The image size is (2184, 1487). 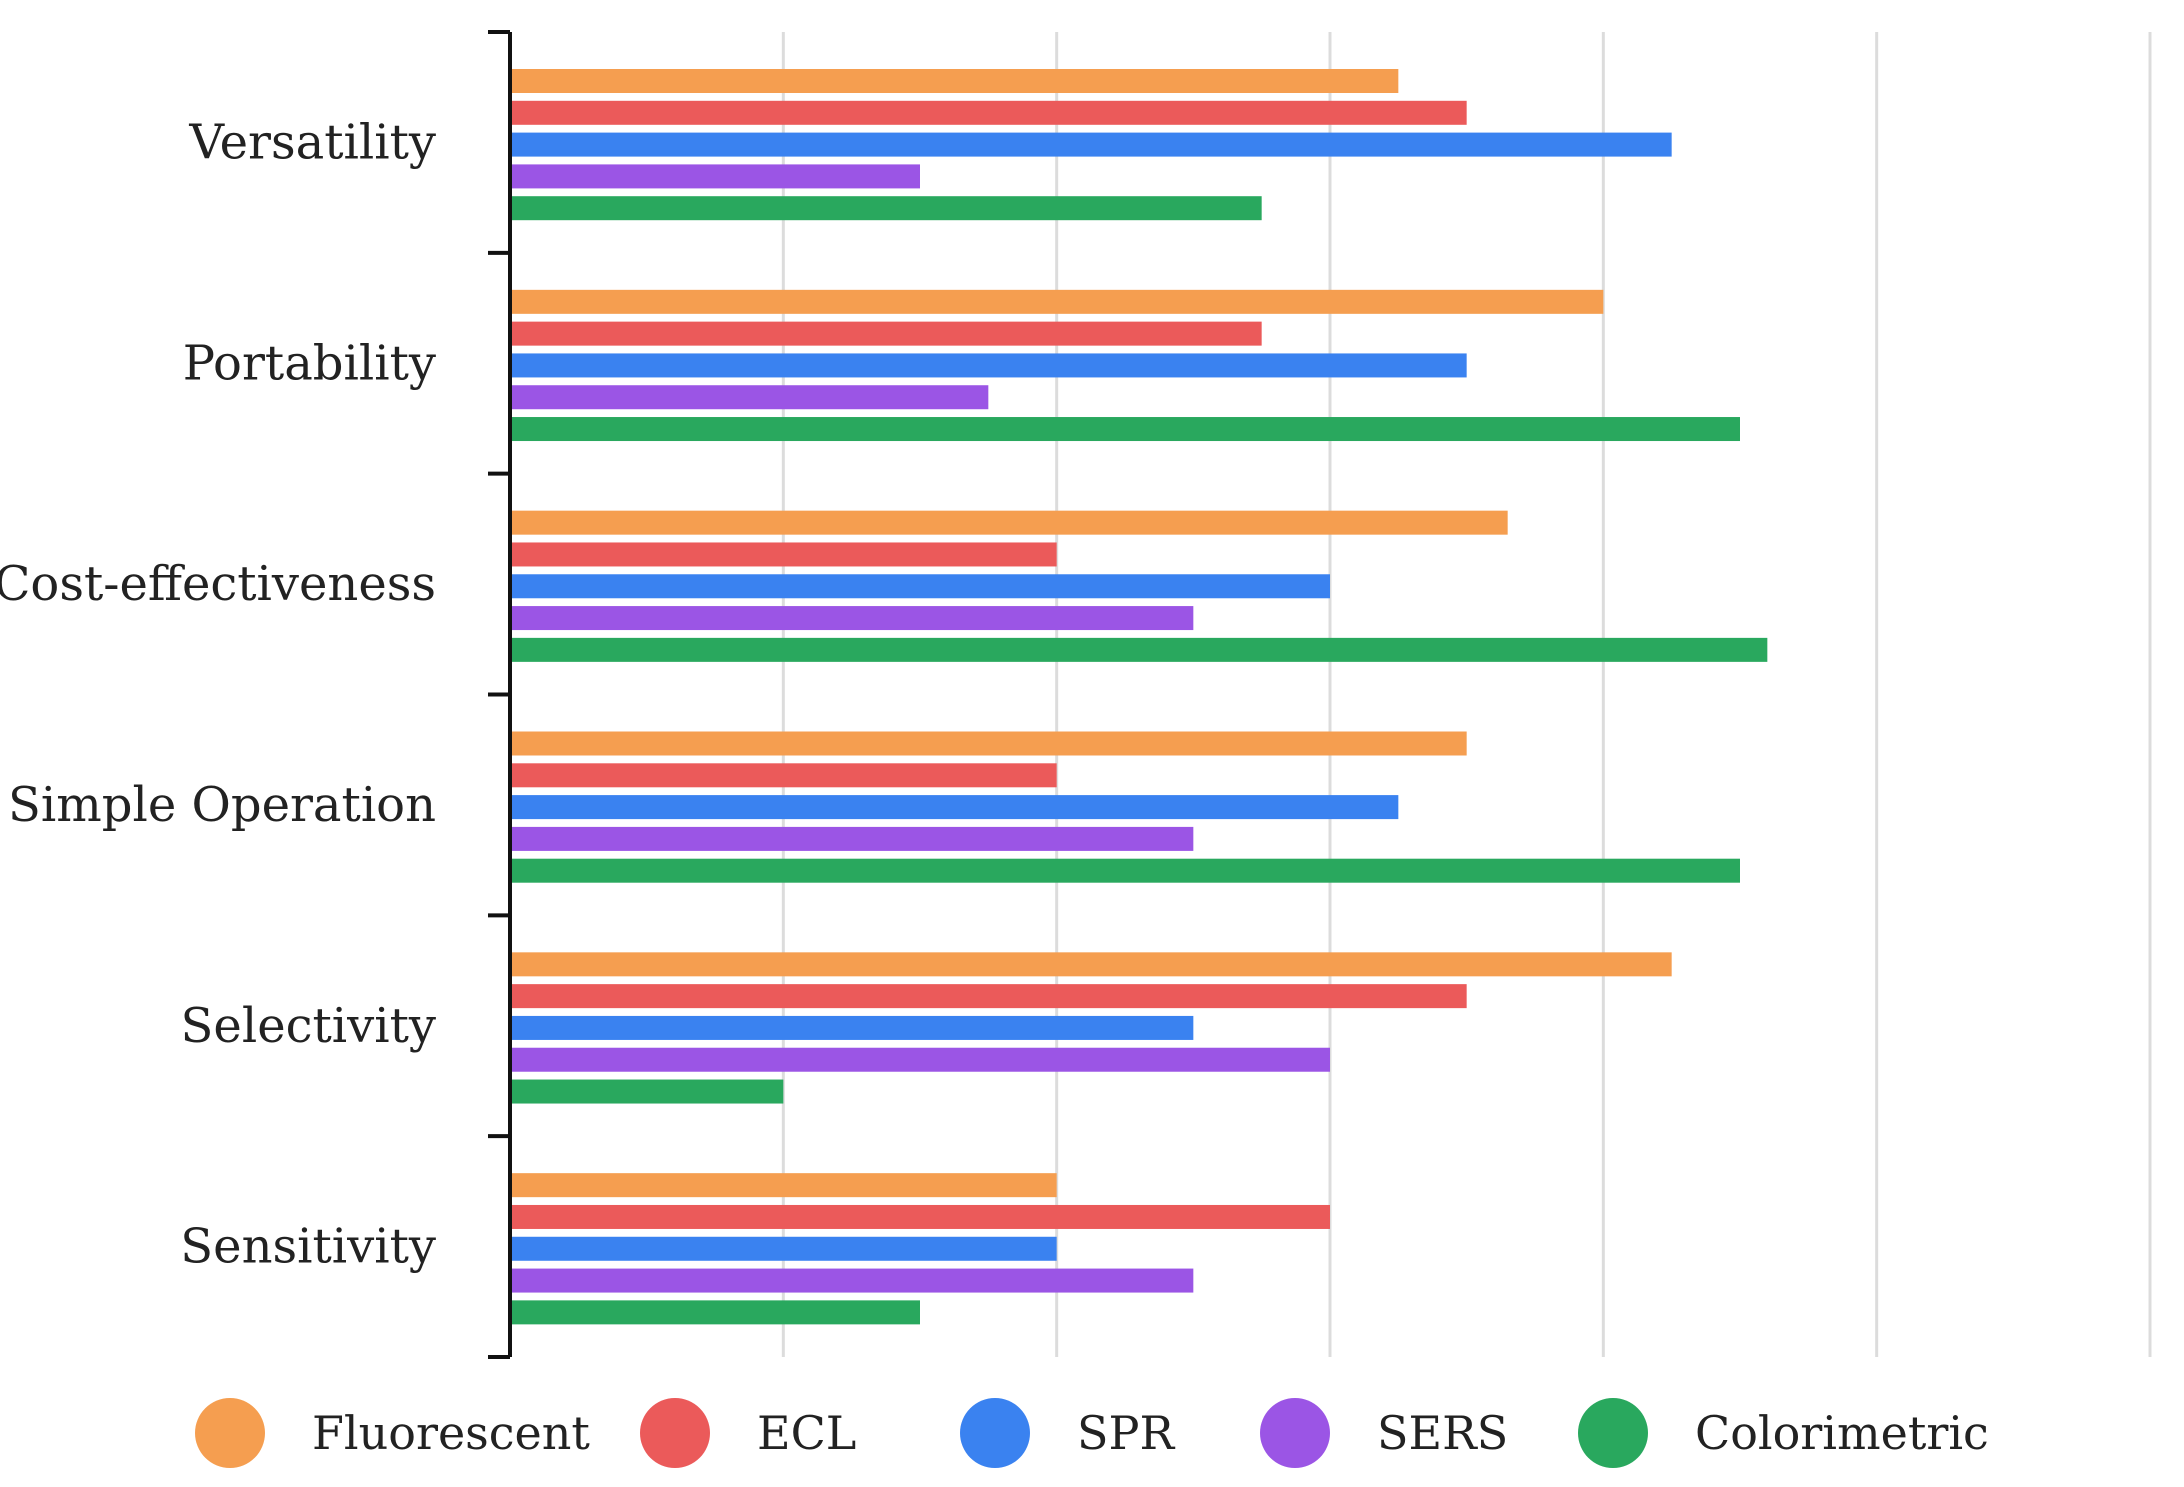 I want to click on bar-spr-selectivity, so click(x=852, y=1027).